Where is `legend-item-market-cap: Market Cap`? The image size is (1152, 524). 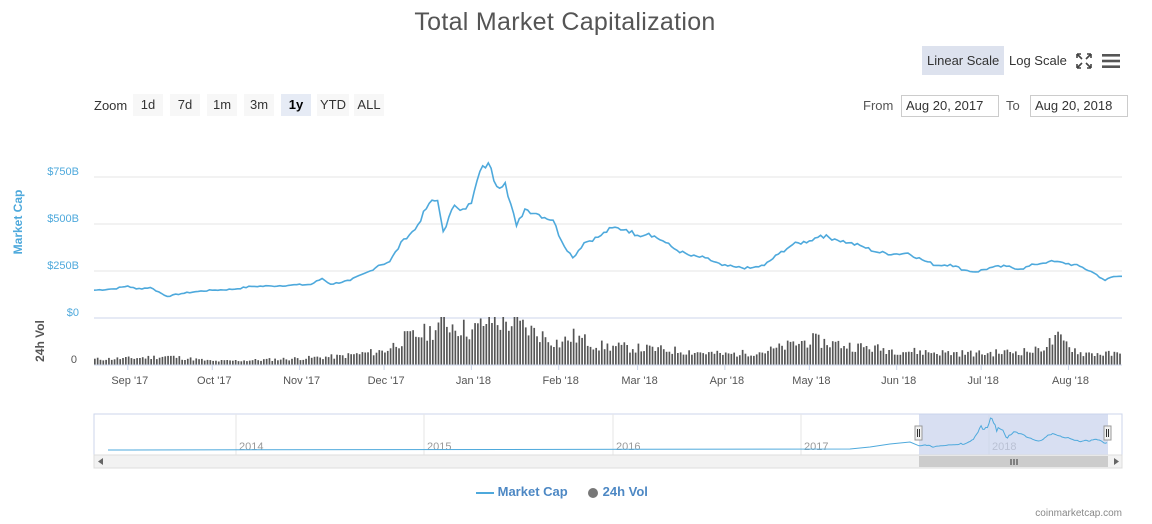 legend-item-market-cap: Market Cap is located at coordinates (522, 491).